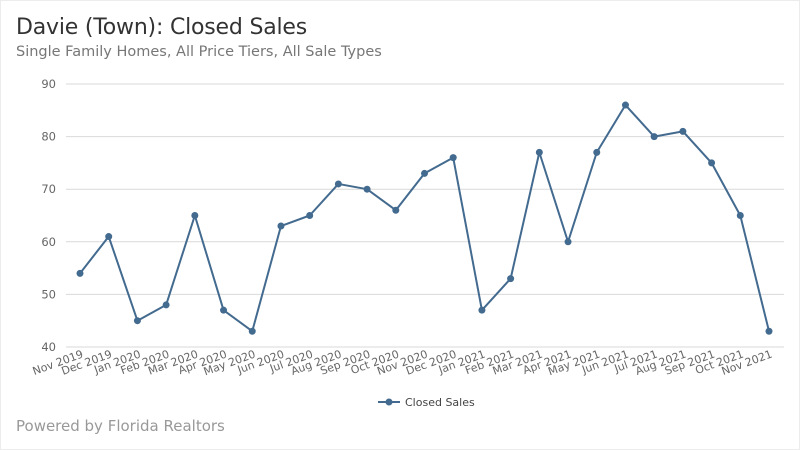 Image resolution: width=800 pixels, height=450 pixels. I want to click on legend-marker-icon, so click(389, 402).